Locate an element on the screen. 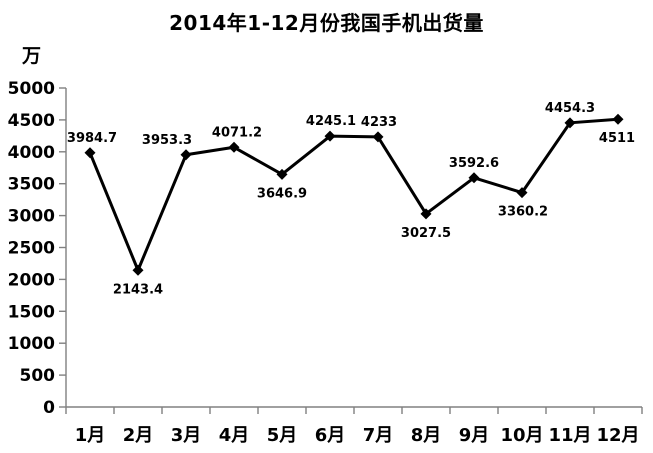 This screenshot has width=653, height=453. chart-title: 2014年1-12月份我国手机出货量 is located at coordinates (326, 23).